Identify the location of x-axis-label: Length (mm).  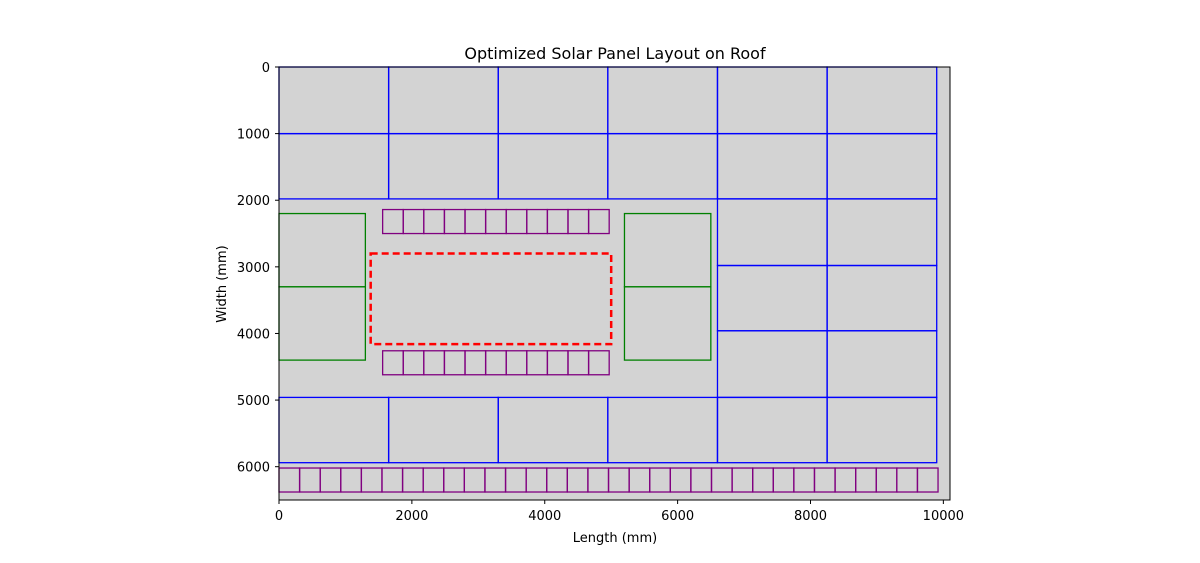
(615, 538).